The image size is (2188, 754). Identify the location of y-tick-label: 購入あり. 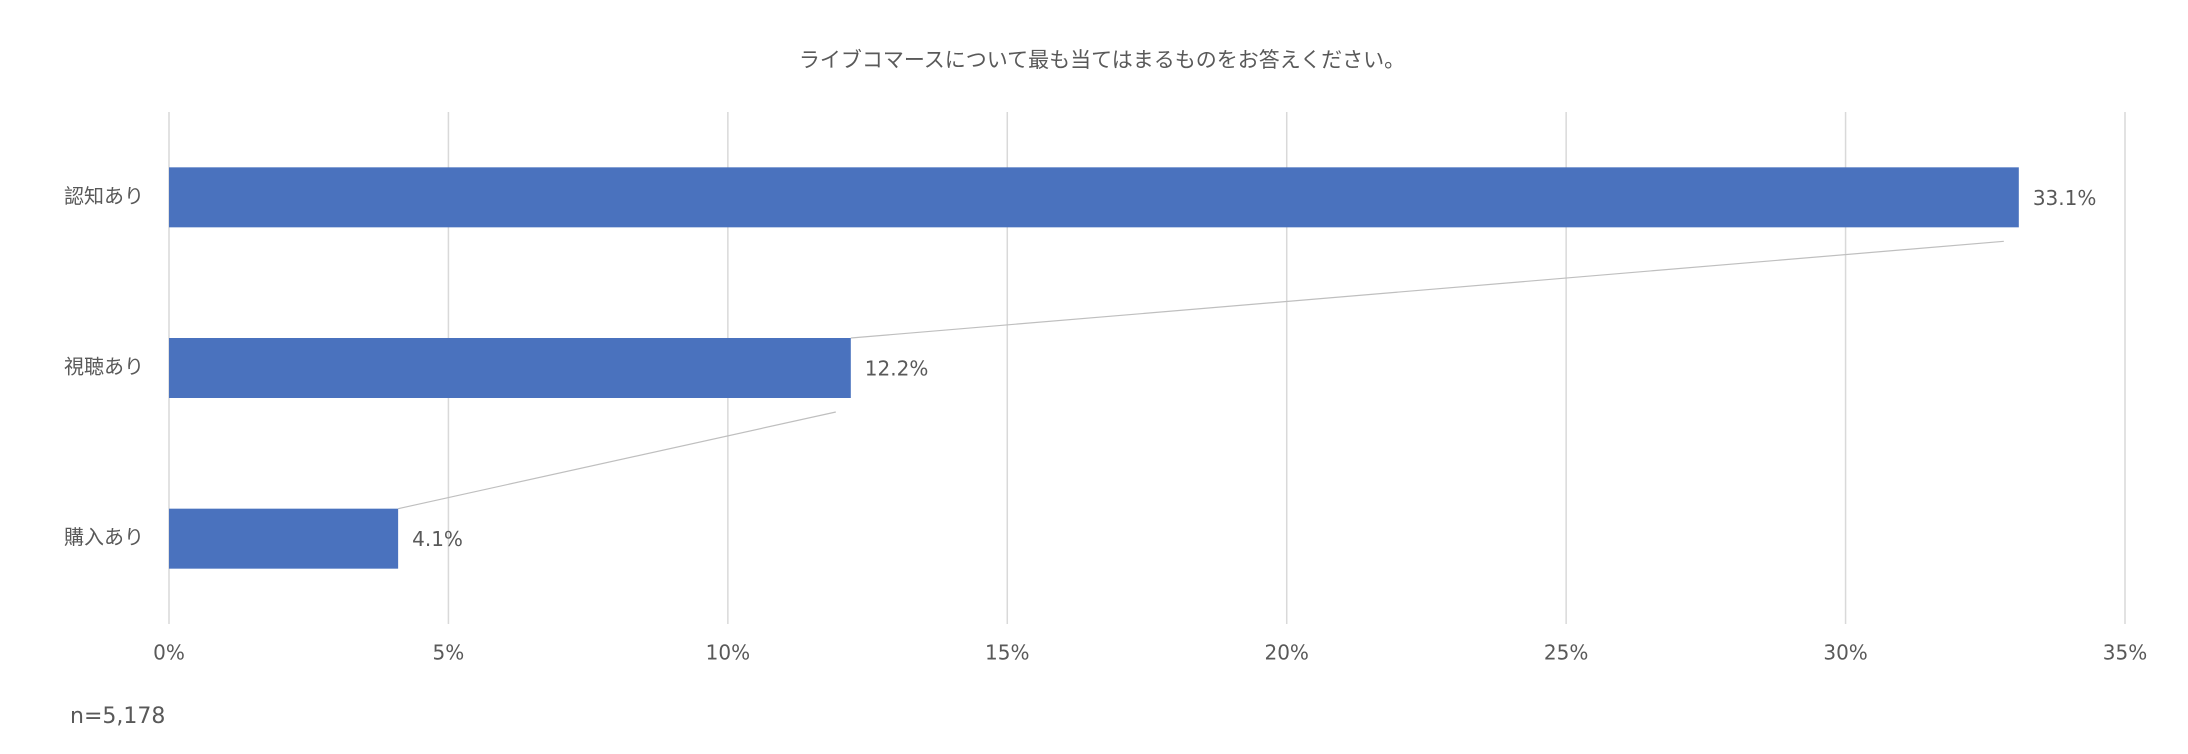
(104, 537).